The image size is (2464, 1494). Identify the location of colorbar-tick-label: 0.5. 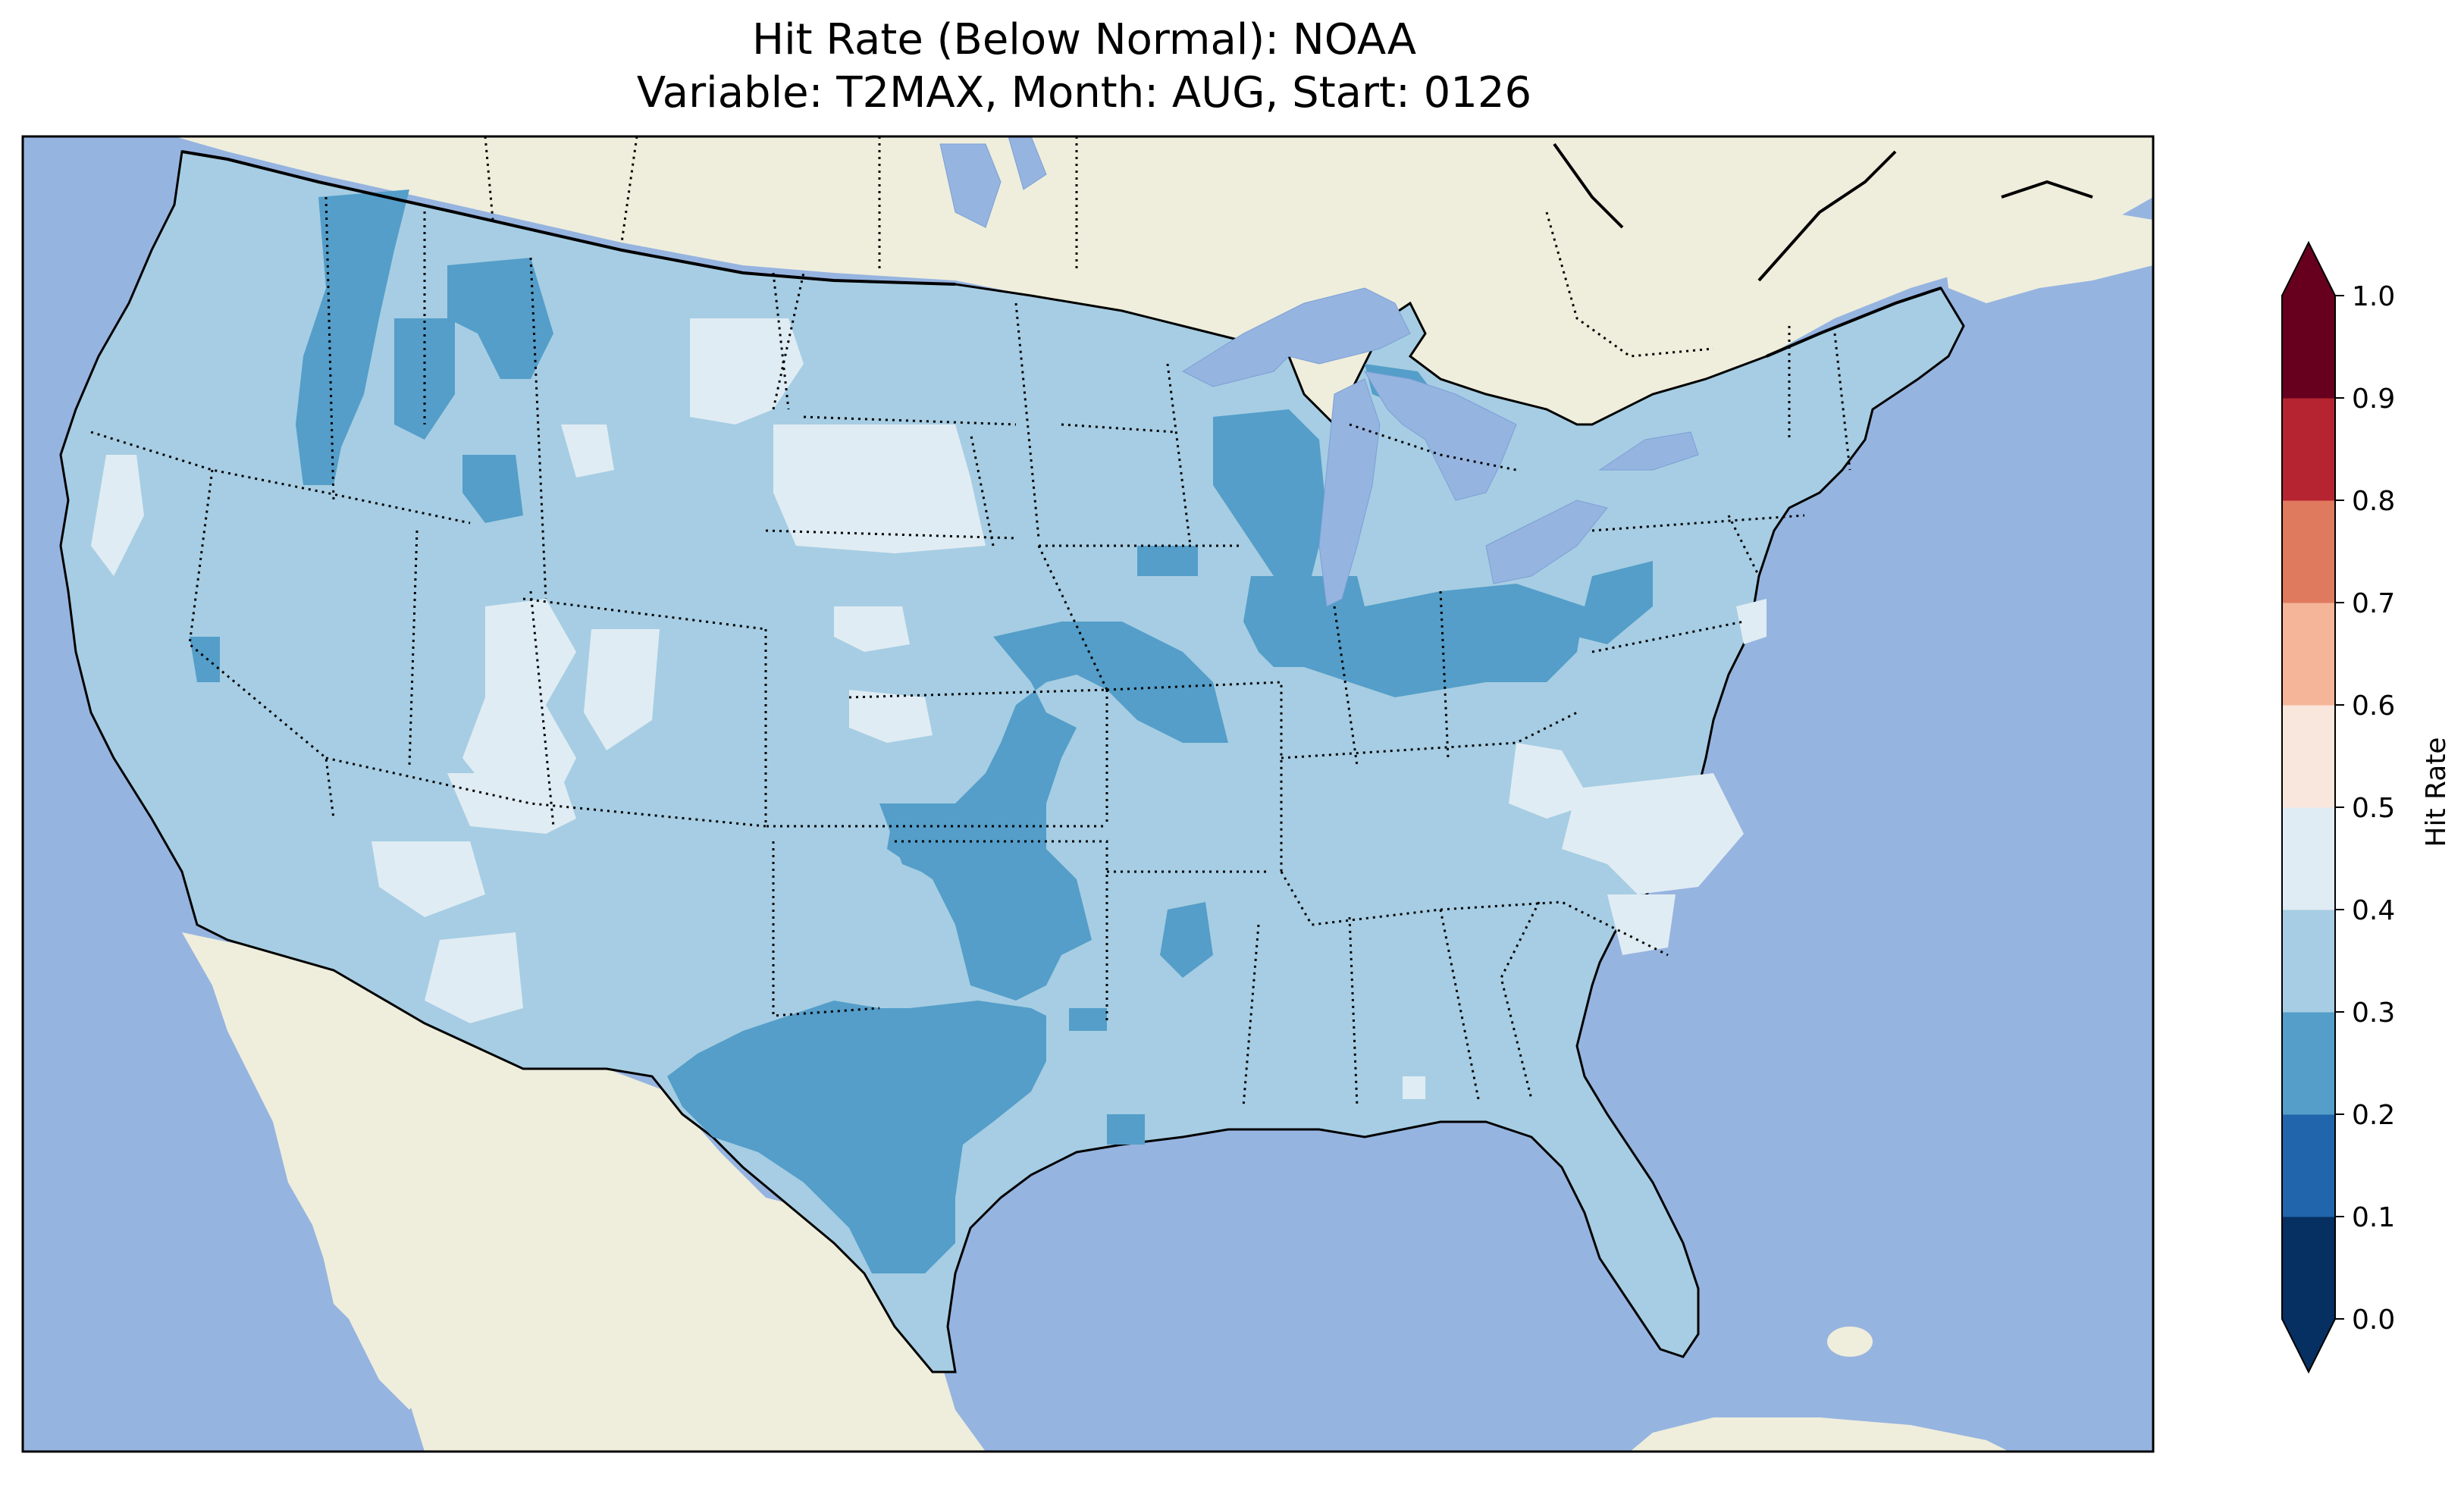
(2374, 808).